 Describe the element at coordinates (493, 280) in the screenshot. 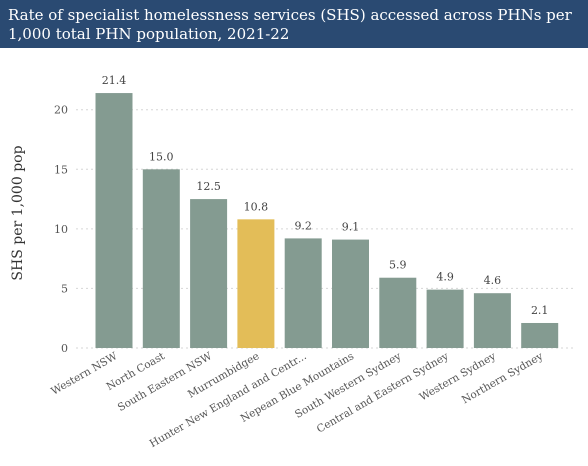

I see `bar-value-label: 4.6` at that location.